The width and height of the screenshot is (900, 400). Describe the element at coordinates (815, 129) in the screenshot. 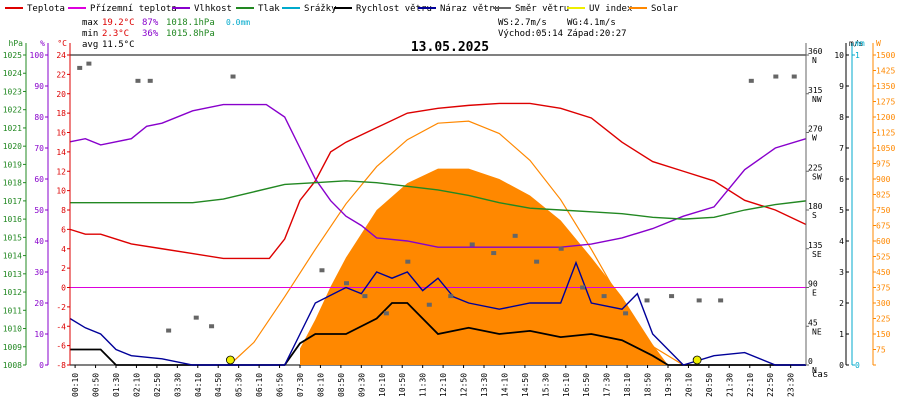

I see `wind-dir-tick-label: 270` at that location.